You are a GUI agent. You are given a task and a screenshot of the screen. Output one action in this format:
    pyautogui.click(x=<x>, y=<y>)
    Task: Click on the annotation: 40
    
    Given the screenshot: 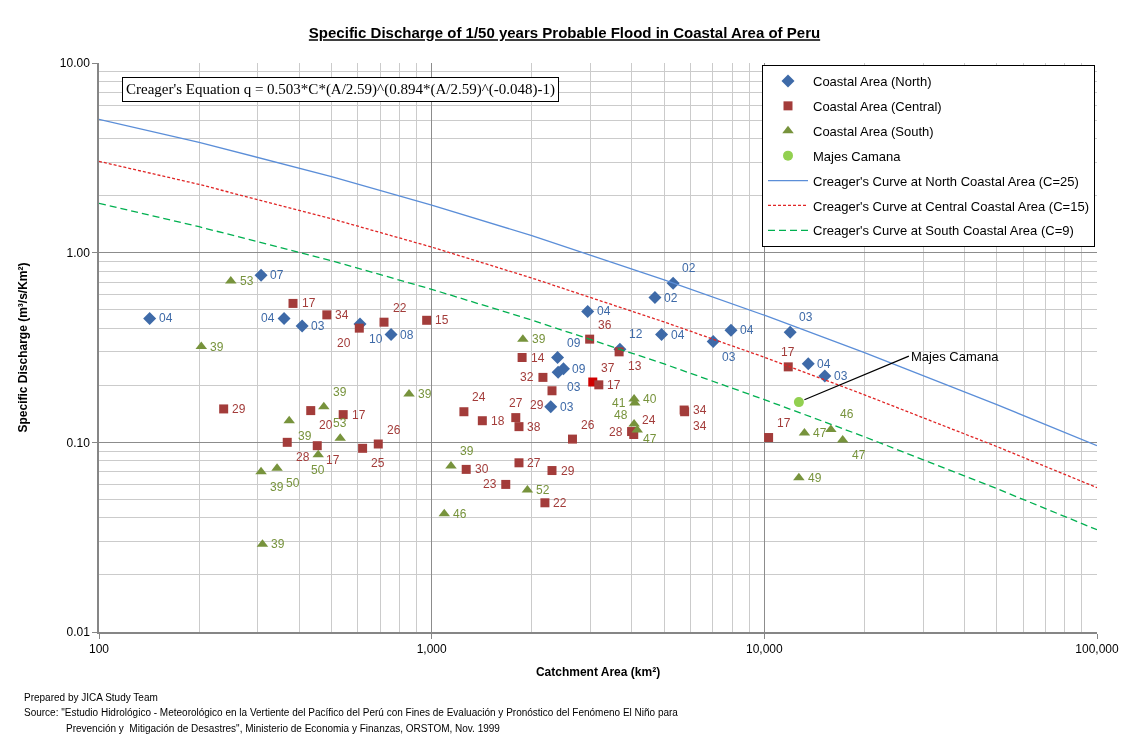 What is the action you would take?
    pyautogui.click(x=650, y=399)
    